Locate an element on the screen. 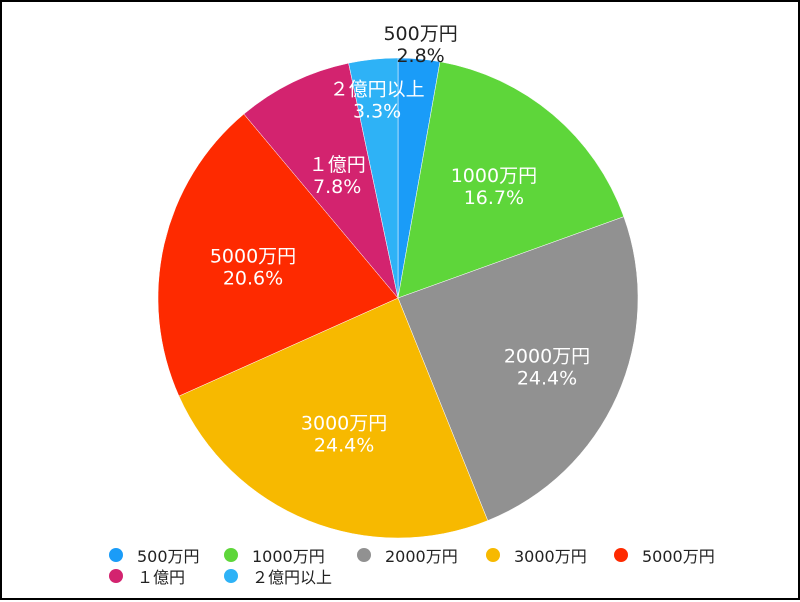 Image resolution: width=800 pixels, height=602 pixels. slice-category-label-4: 5000万円 is located at coordinates (253, 257).